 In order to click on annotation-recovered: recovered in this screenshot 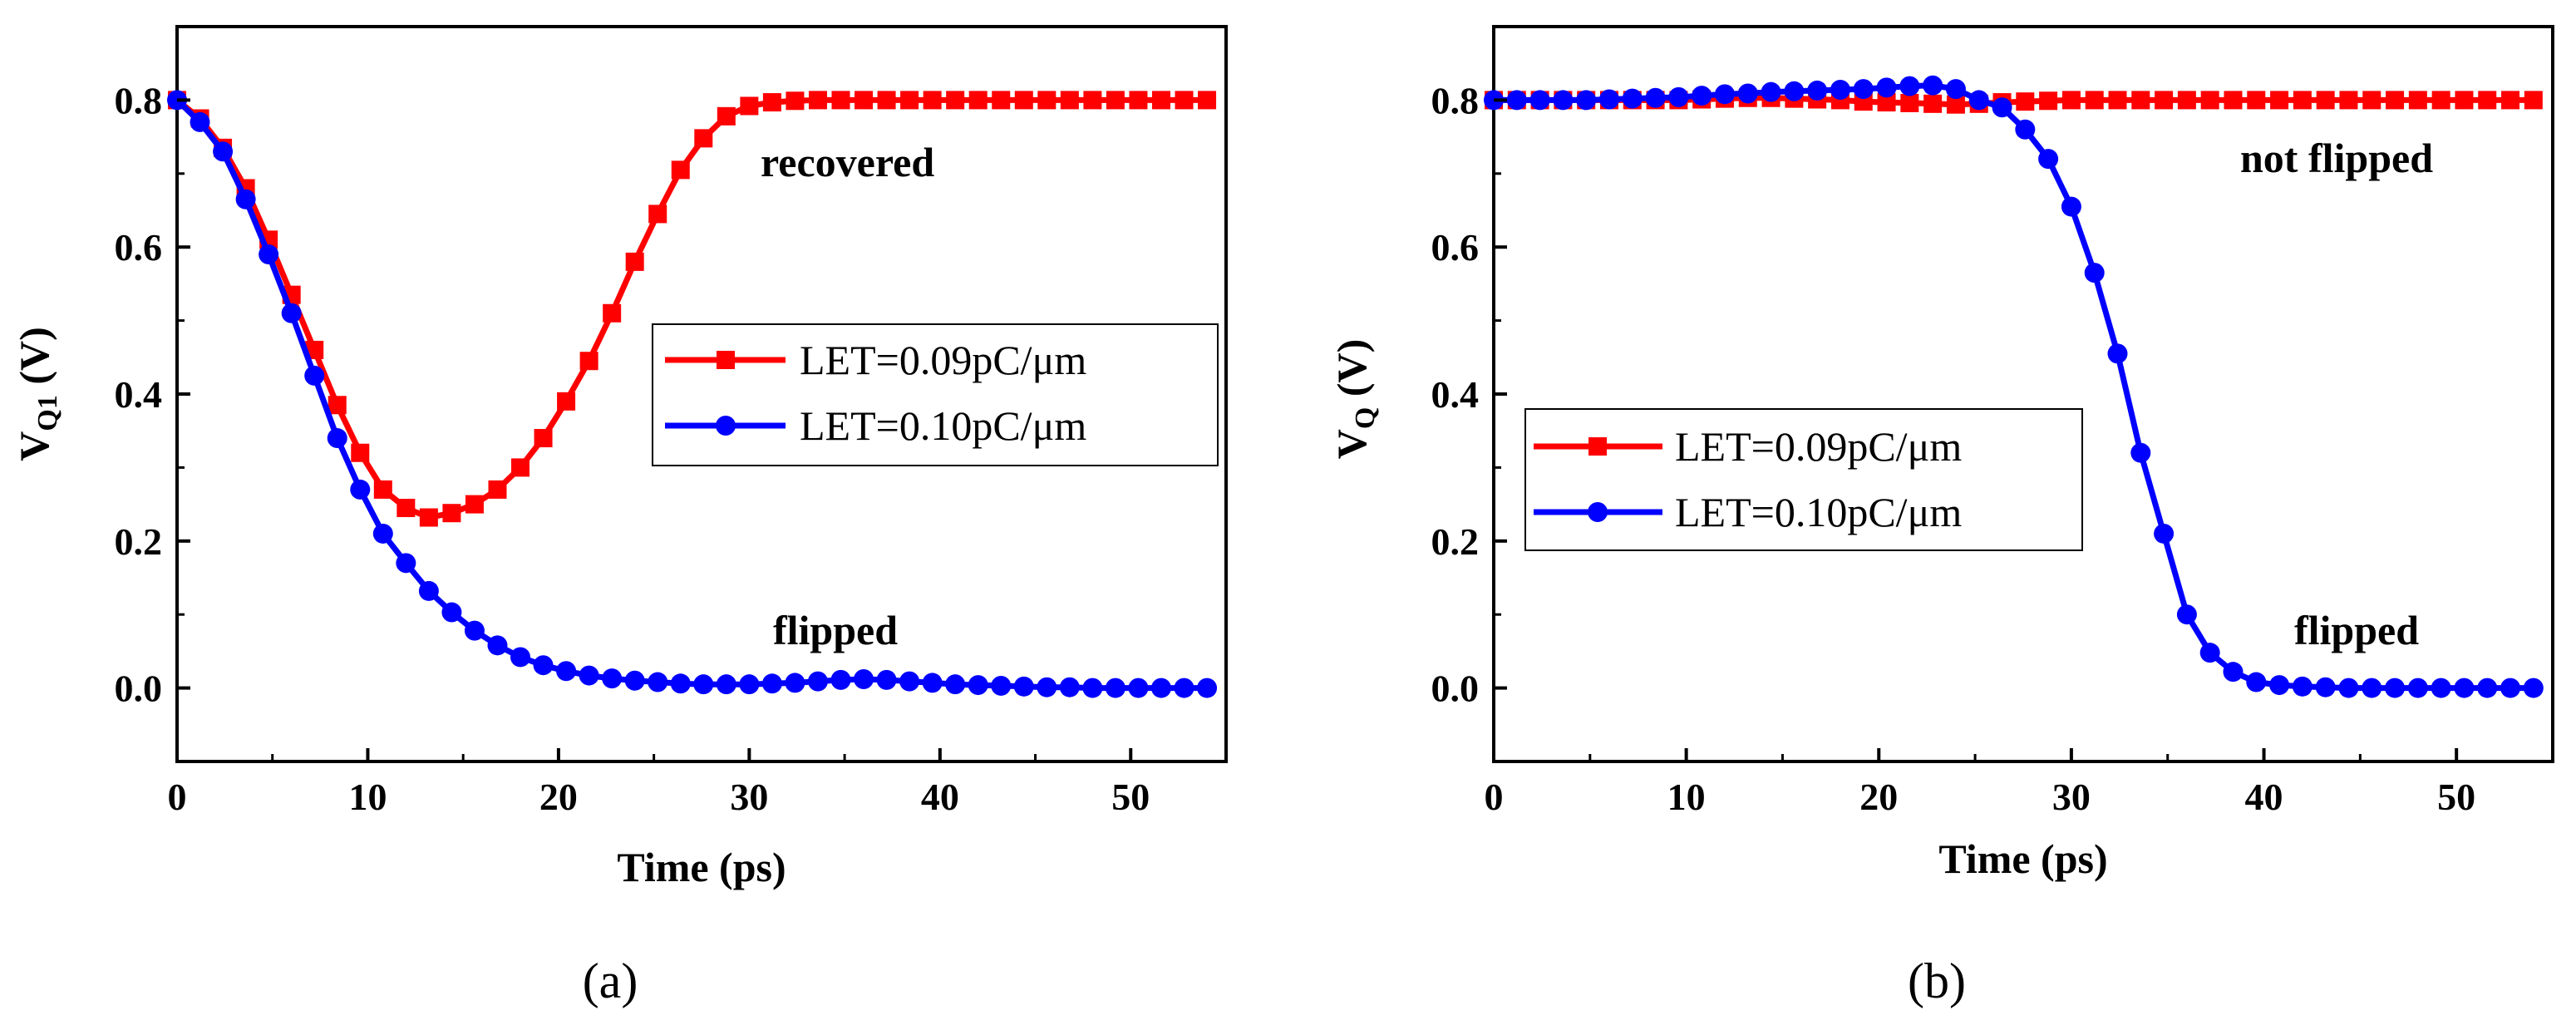, I will do `click(847, 162)`.